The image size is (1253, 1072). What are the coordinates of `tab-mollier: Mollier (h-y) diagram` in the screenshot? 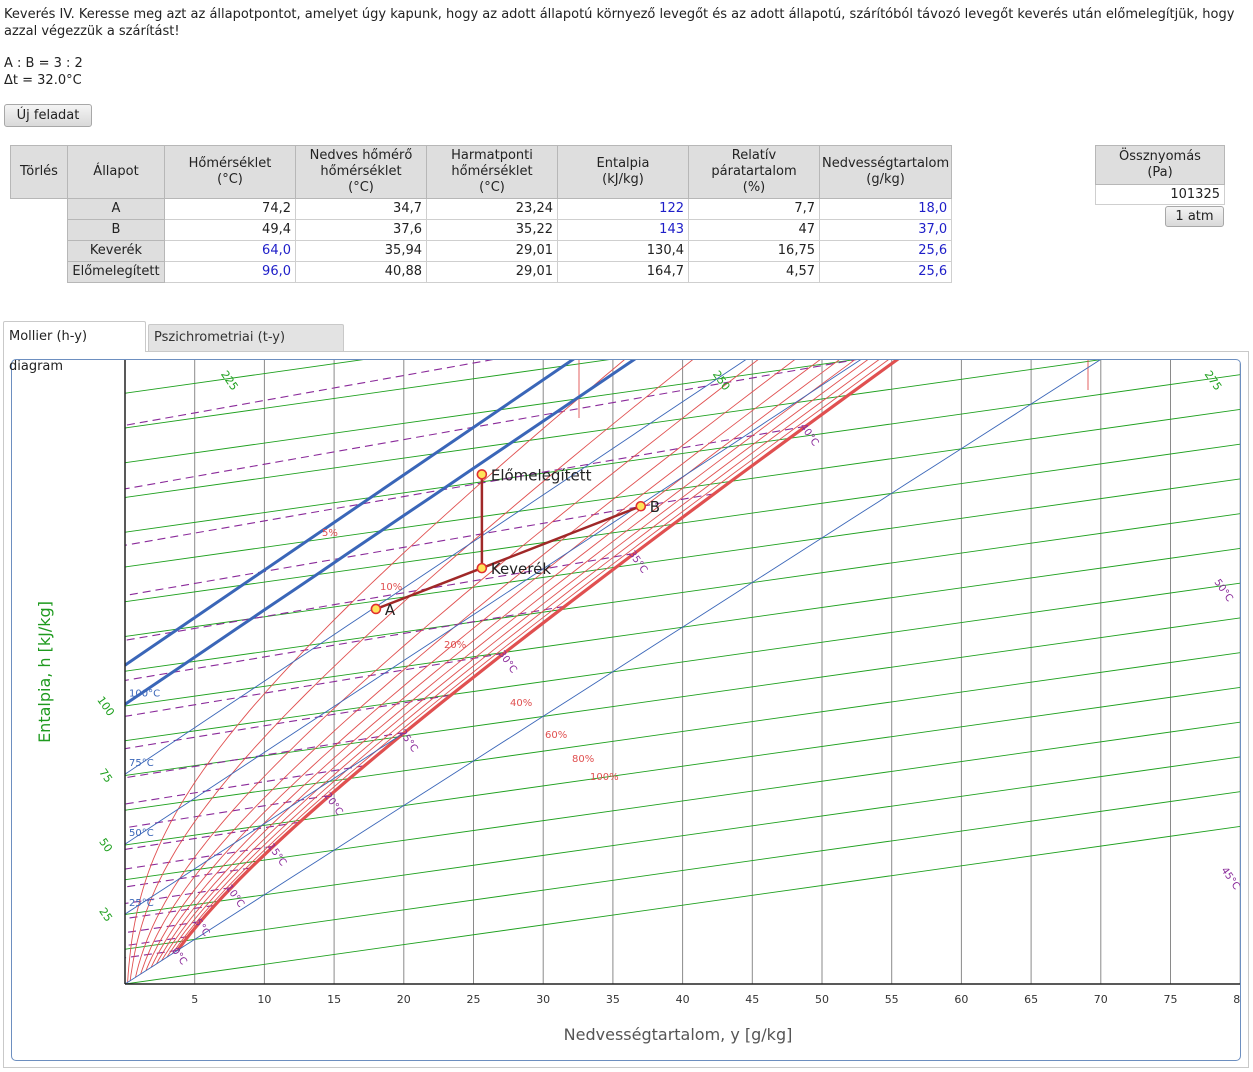 It's located at (74, 347).